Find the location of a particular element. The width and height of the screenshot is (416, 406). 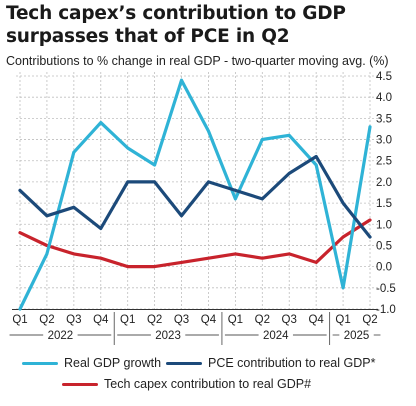

legend-pce: PCE contribution to real GDP* is located at coordinates (270, 363).